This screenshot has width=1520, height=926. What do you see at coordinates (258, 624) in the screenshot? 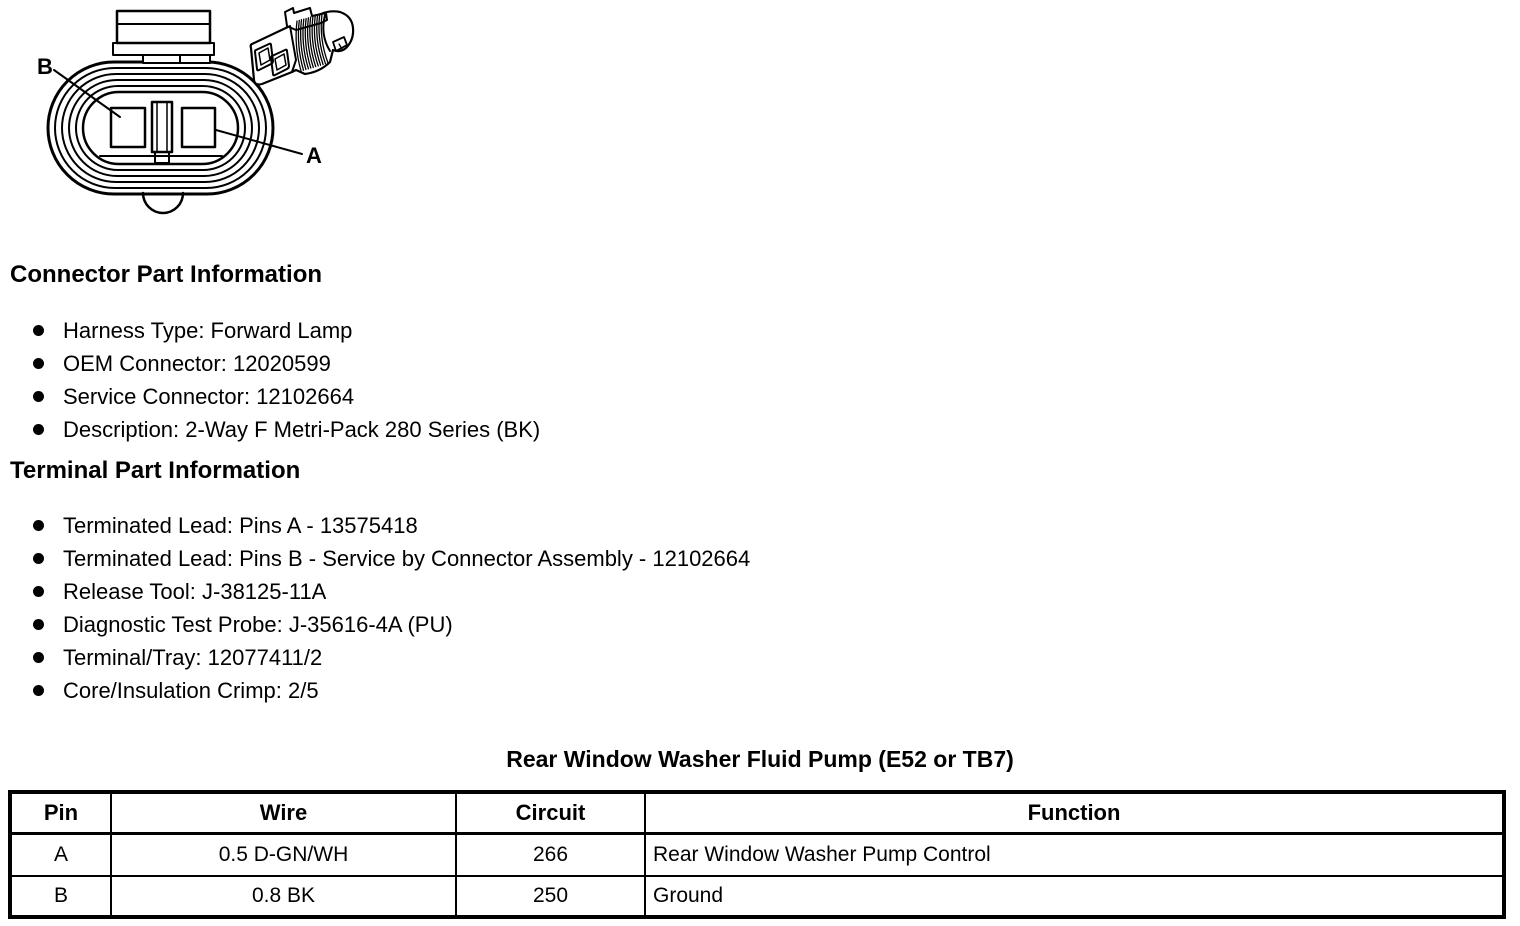
I see `bullet-text: Diagnostic Test Probe: J-35616-4A (PU)` at bounding box center [258, 624].